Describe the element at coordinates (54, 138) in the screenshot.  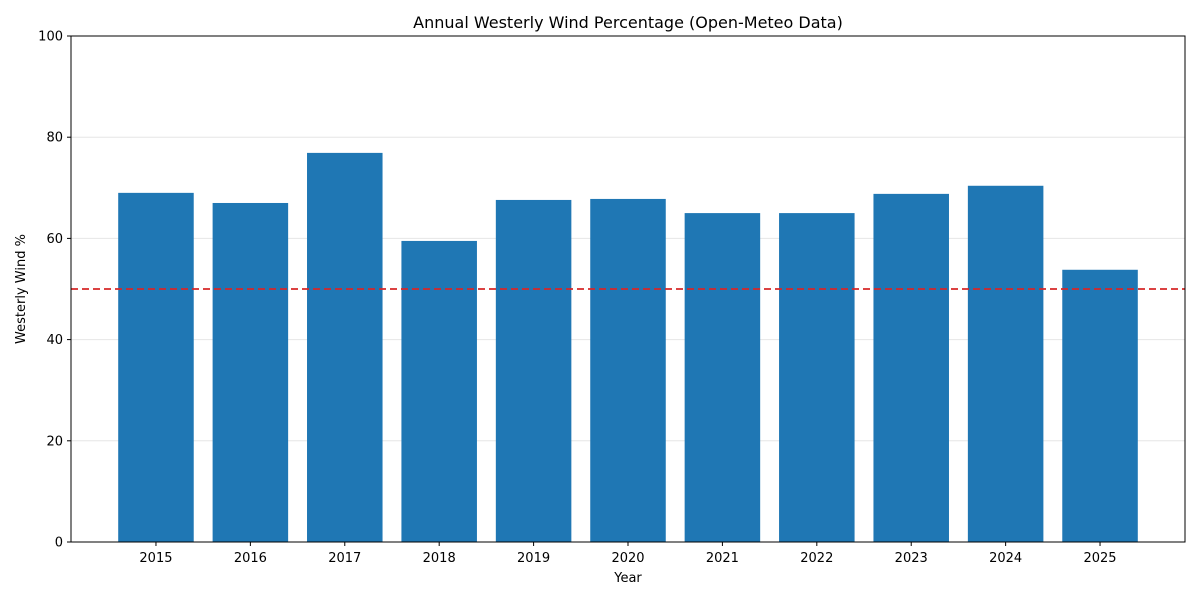
I see `y-tick-label-80: 80` at that location.